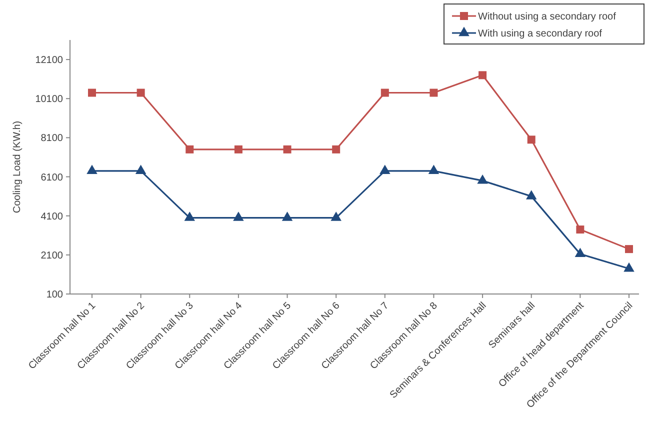 Image resolution: width=657 pixels, height=447 pixels. What do you see at coordinates (52, 216) in the screenshot?
I see `y-tick-label: 4100` at bounding box center [52, 216].